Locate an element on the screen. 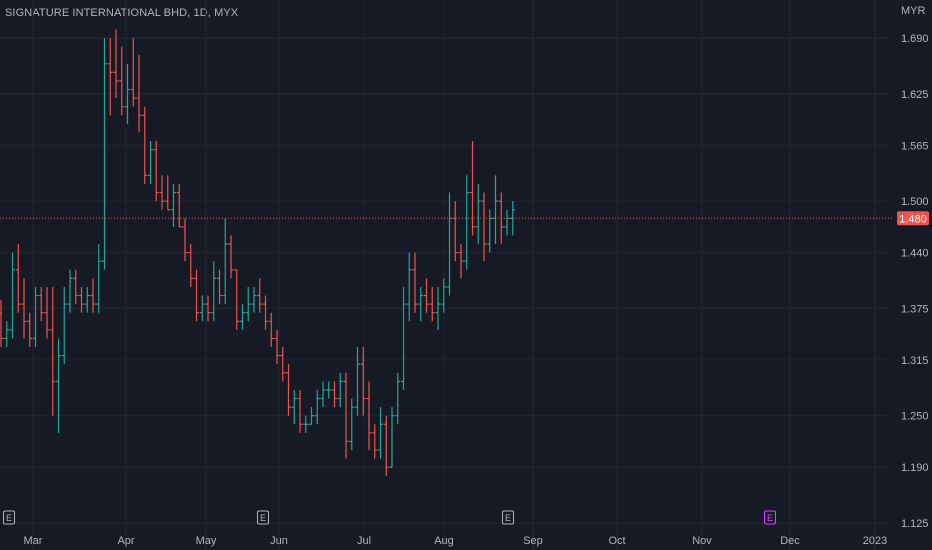 The width and height of the screenshot is (932, 550). y-tick-label: 1.690 is located at coordinates (915, 39).